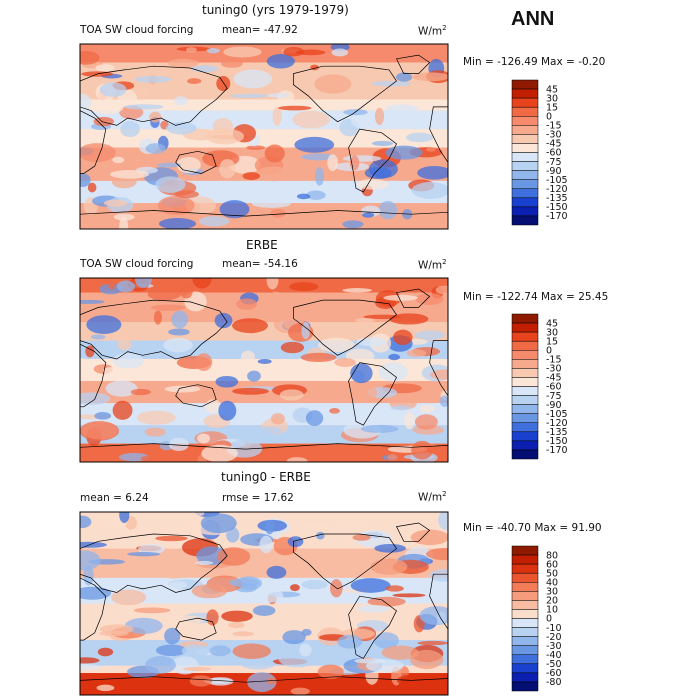  What do you see at coordinates (549, 619) in the screenshot?
I see `colorbar-tick-label: 0` at bounding box center [549, 619].